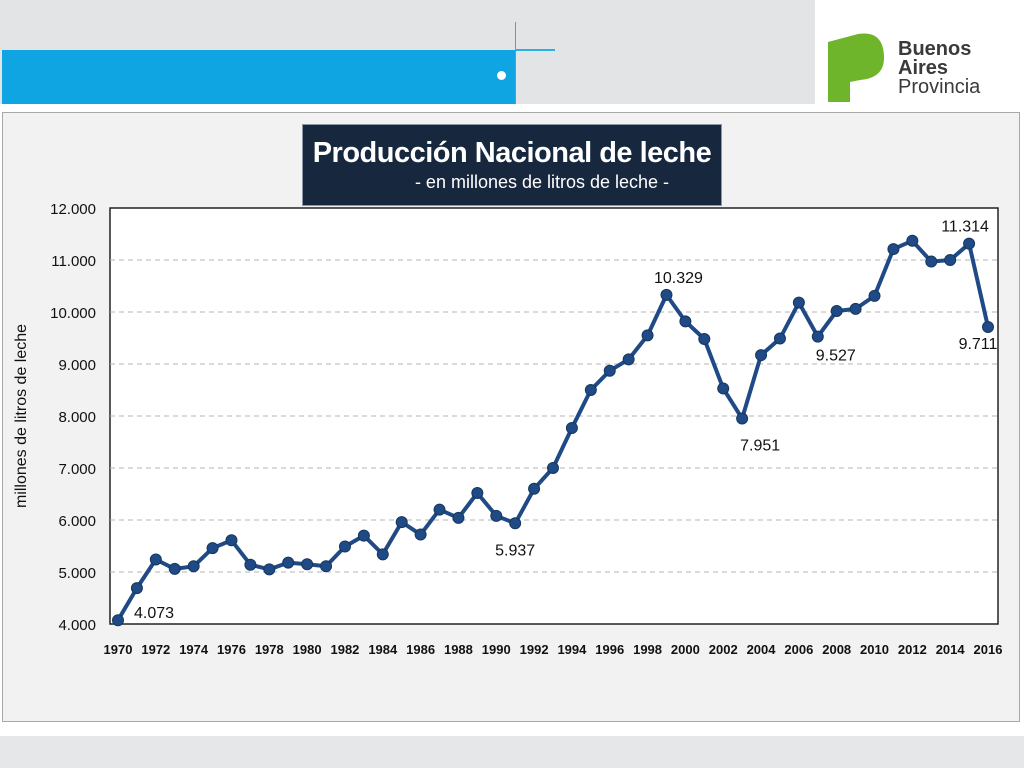 Image resolution: width=1024 pixels, height=768 pixels. Describe the element at coordinates (978, 344) in the screenshot. I see `data-label: 9.711` at that location.